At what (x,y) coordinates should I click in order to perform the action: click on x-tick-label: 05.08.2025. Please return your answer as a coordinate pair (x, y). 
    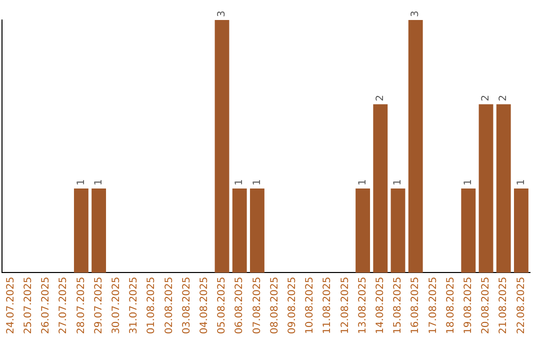
    Looking at the image, I should click on (222, 305).